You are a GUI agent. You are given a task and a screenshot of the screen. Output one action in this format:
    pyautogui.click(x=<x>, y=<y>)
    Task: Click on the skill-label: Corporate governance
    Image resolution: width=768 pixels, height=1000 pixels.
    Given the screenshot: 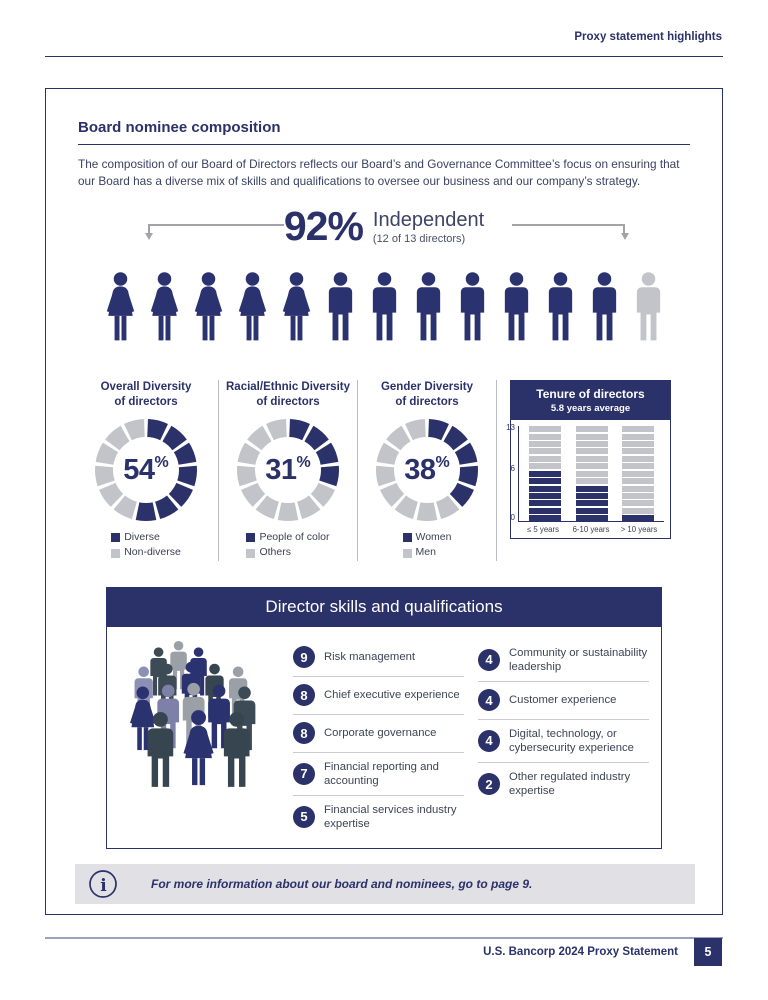 What is the action you would take?
    pyautogui.click(x=380, y=733)
    